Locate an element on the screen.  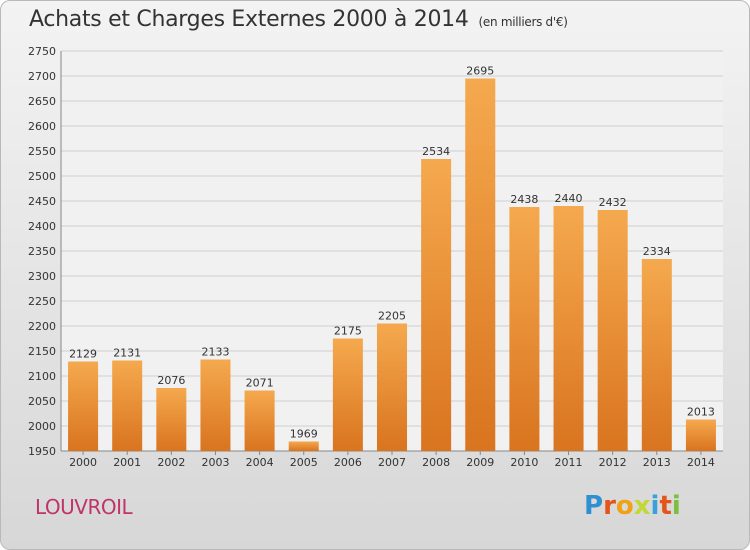
x-tick-label-2008: 2008 is located at coordinates (436, 462).